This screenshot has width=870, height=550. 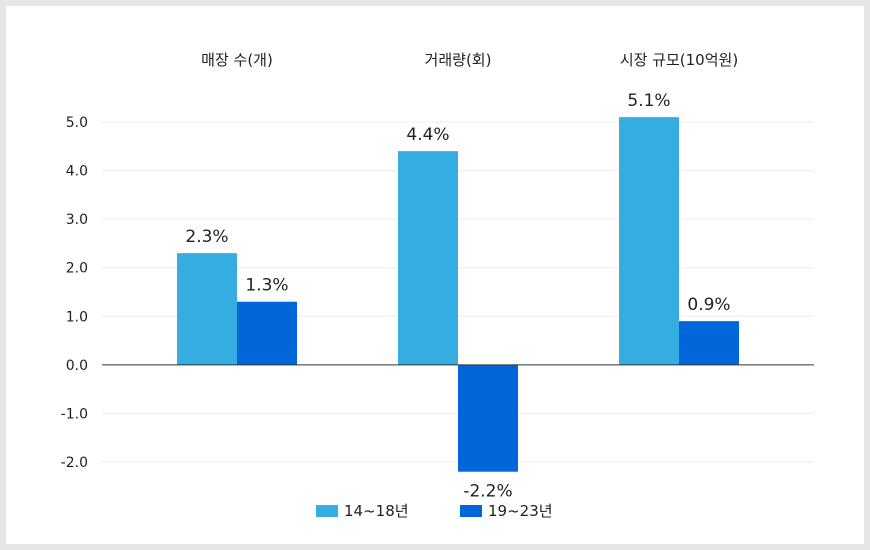 I want to click on legend-label: 14~18년, so click(x=376, y=511).